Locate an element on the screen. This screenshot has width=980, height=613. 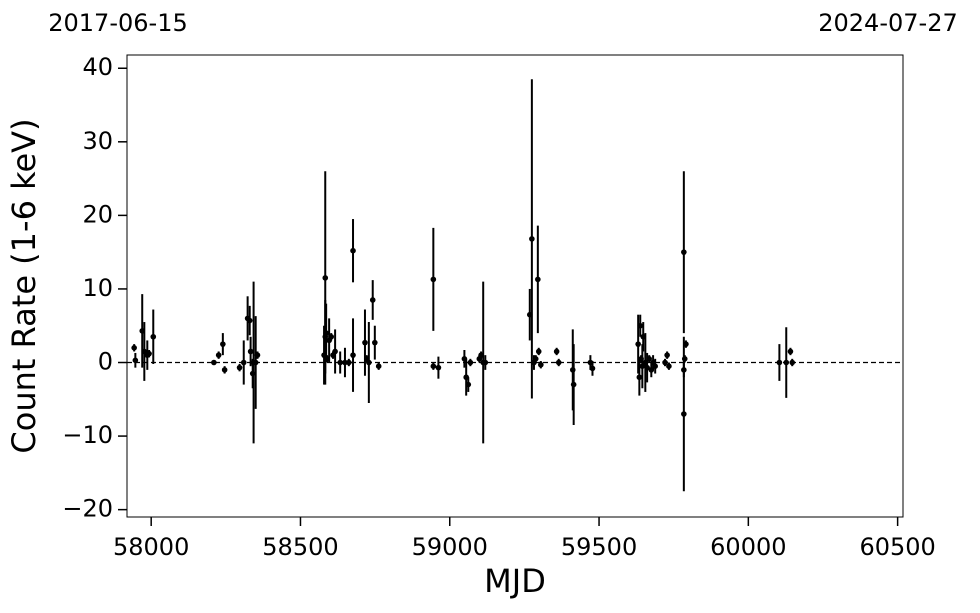
y-tick-label: 20 is located at coordinates (97, 214).